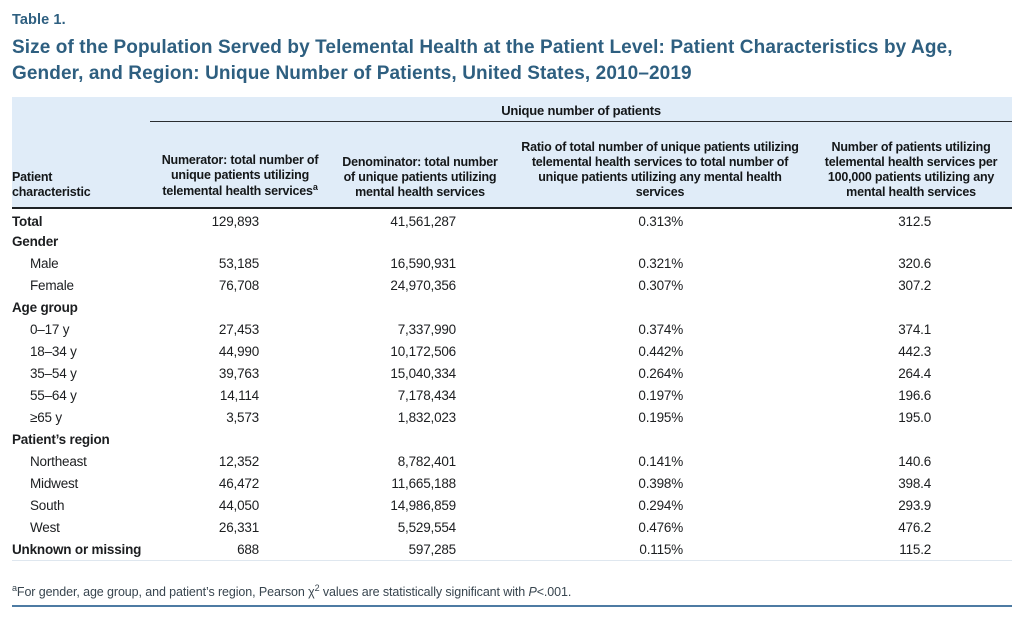 The height and width of the screenshot is (622, 1024). Describe the element at coordinates (53, 395) in the screenshot. I see `row-label: 55–64 y` at that location.